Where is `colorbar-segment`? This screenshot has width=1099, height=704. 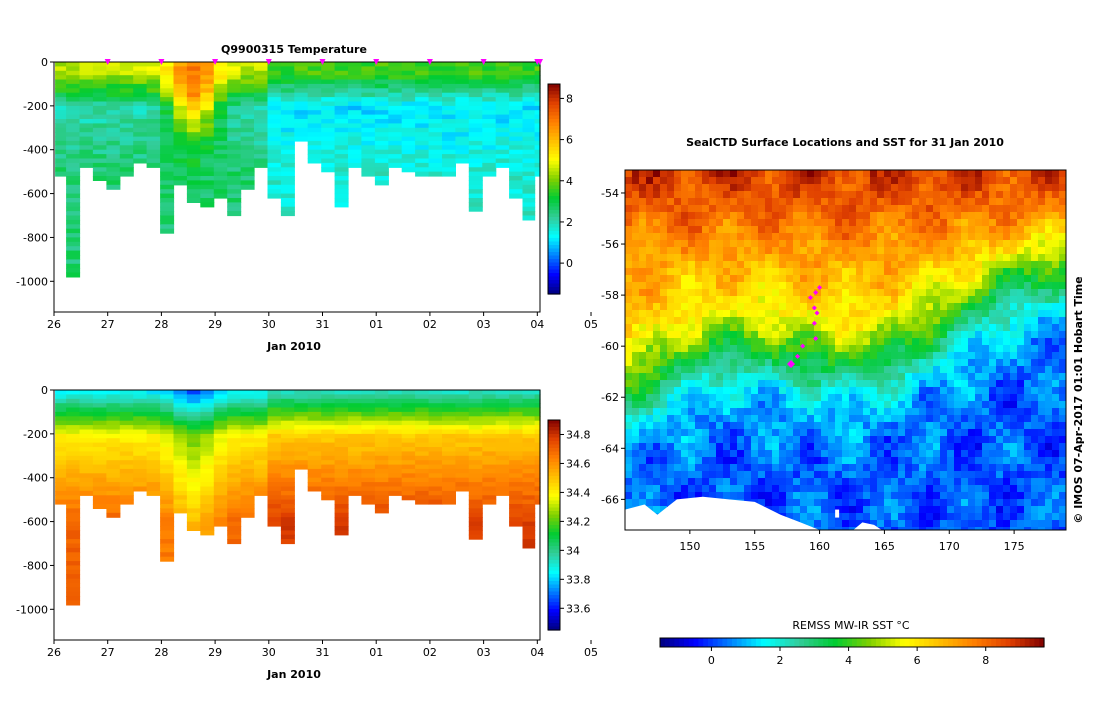 colorbar-segment is located at coordinates (554, 601).